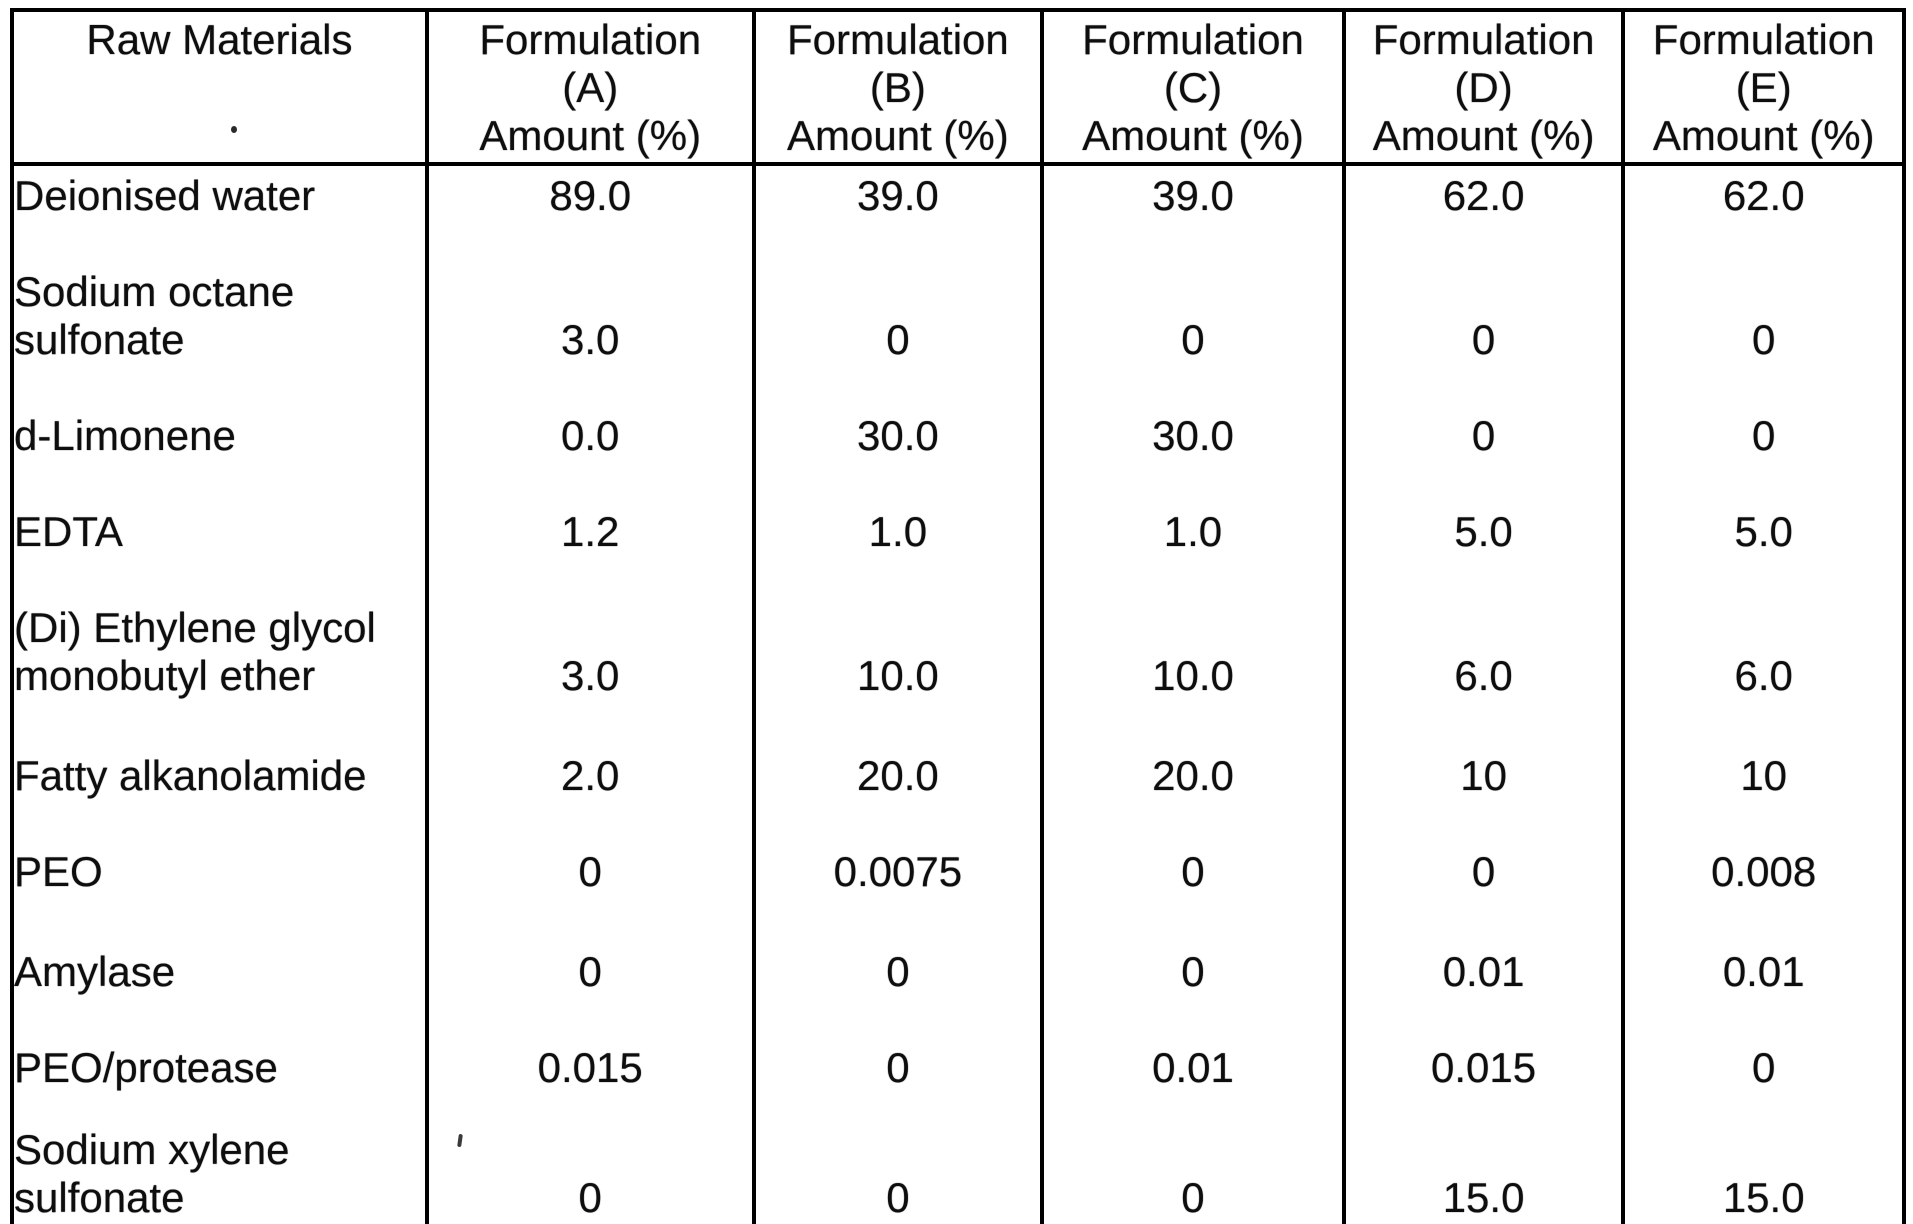 This screenshot has width=1913, height=1224. I want to click on table-row: PEO/protease 0.015 0 0.01 0.015 0, so click(958, 1056).